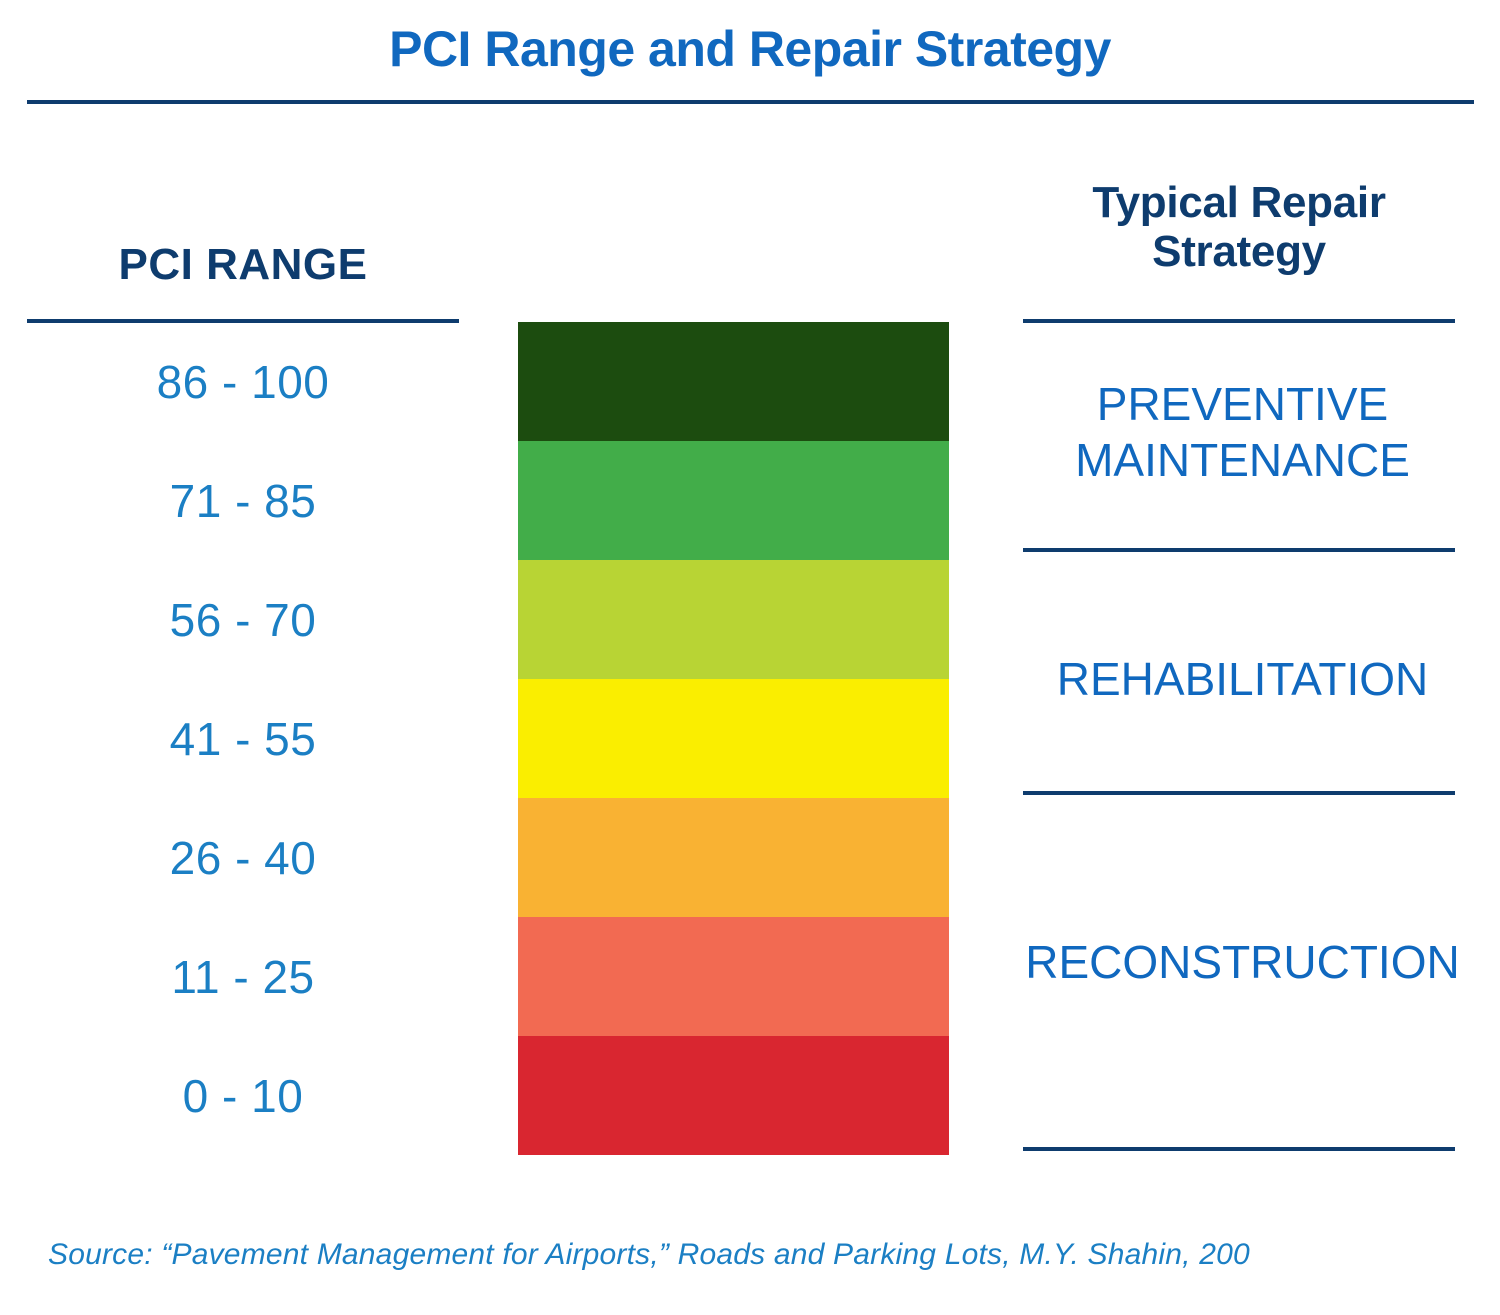 The width and height of the screenshot is (1500, 1315). Describe the element at coordinates (733, 619) in the screenshot. I see `color-band-yellow-green` at that location.